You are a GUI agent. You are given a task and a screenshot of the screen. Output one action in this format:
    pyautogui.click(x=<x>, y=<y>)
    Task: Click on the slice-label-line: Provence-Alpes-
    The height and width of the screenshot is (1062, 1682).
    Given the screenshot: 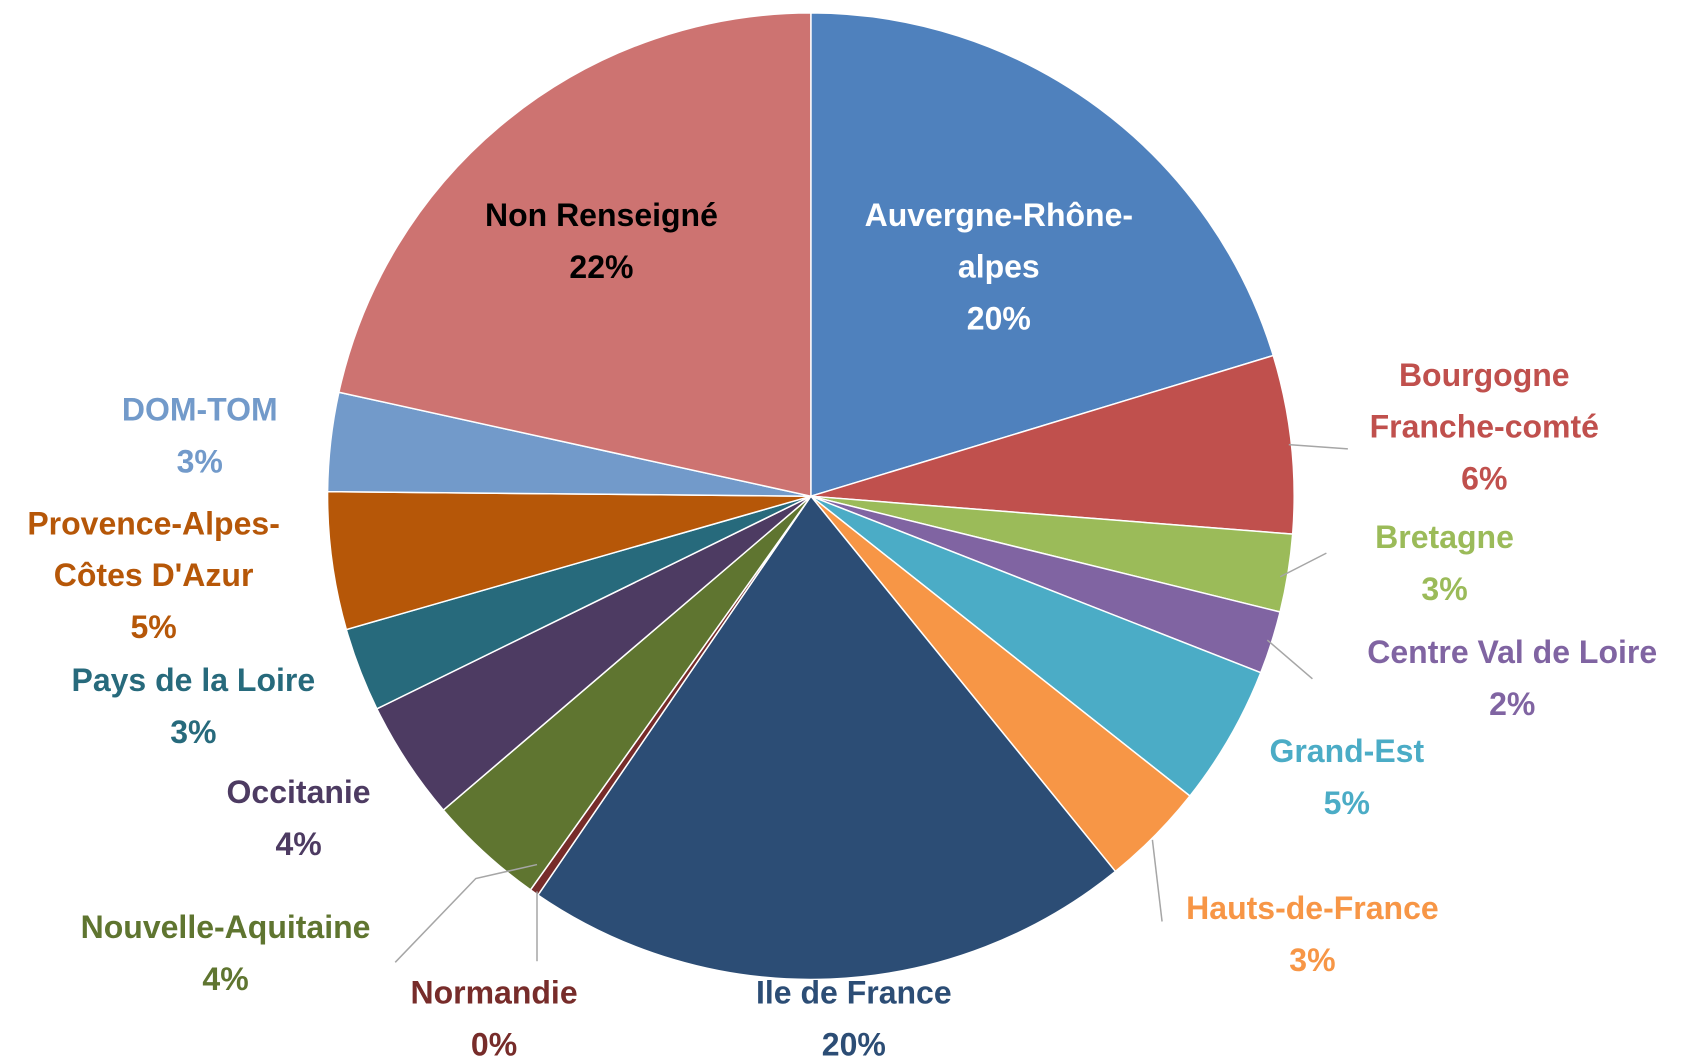 What is the action you would take?
    pyautogui.click(x=153, y=524)
    